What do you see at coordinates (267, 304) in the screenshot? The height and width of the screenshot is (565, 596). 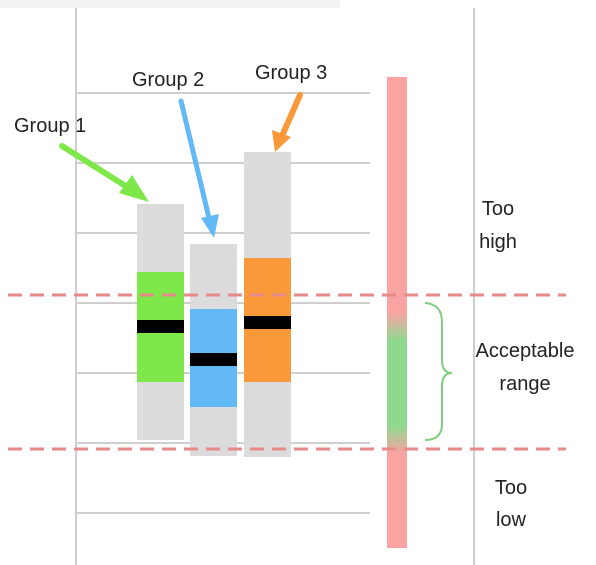 I see `group-3-box` at bounding box center [267, 304].